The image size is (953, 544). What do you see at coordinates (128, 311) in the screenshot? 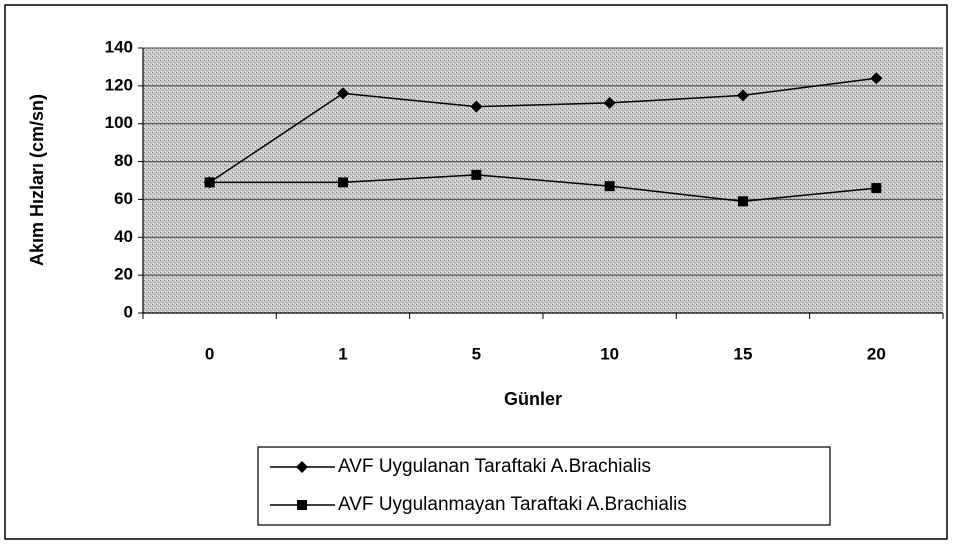
I see `y-tick-label: 0` at bounding box center [128, 311].